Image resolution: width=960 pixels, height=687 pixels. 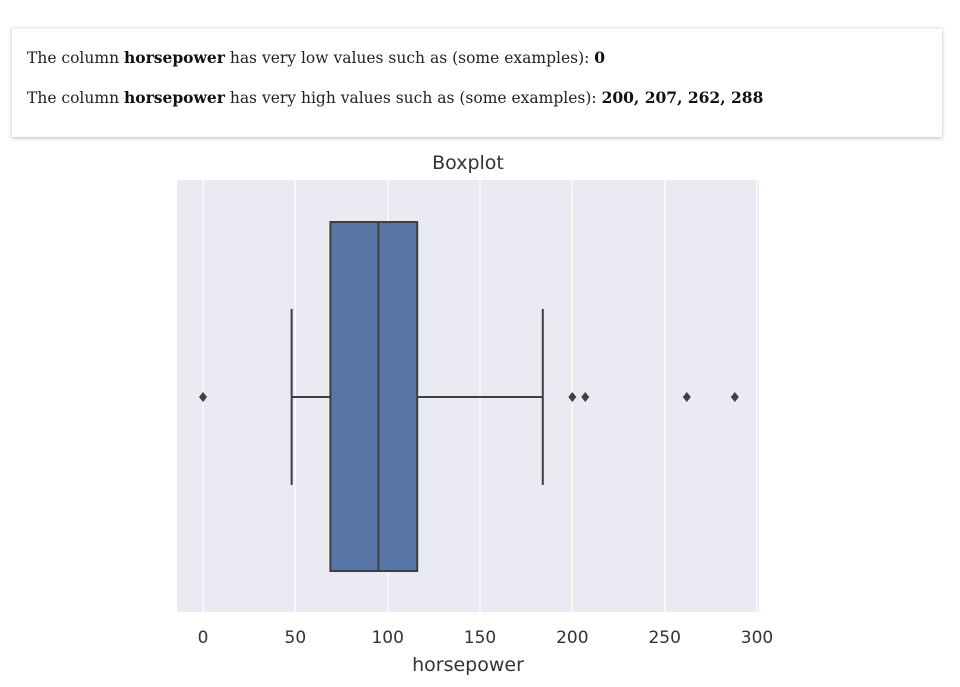 What do you see at coordinates (572, 638) in the screenshot?
I see `x-tick-label-200: 200` at bounding box center [572, 638].